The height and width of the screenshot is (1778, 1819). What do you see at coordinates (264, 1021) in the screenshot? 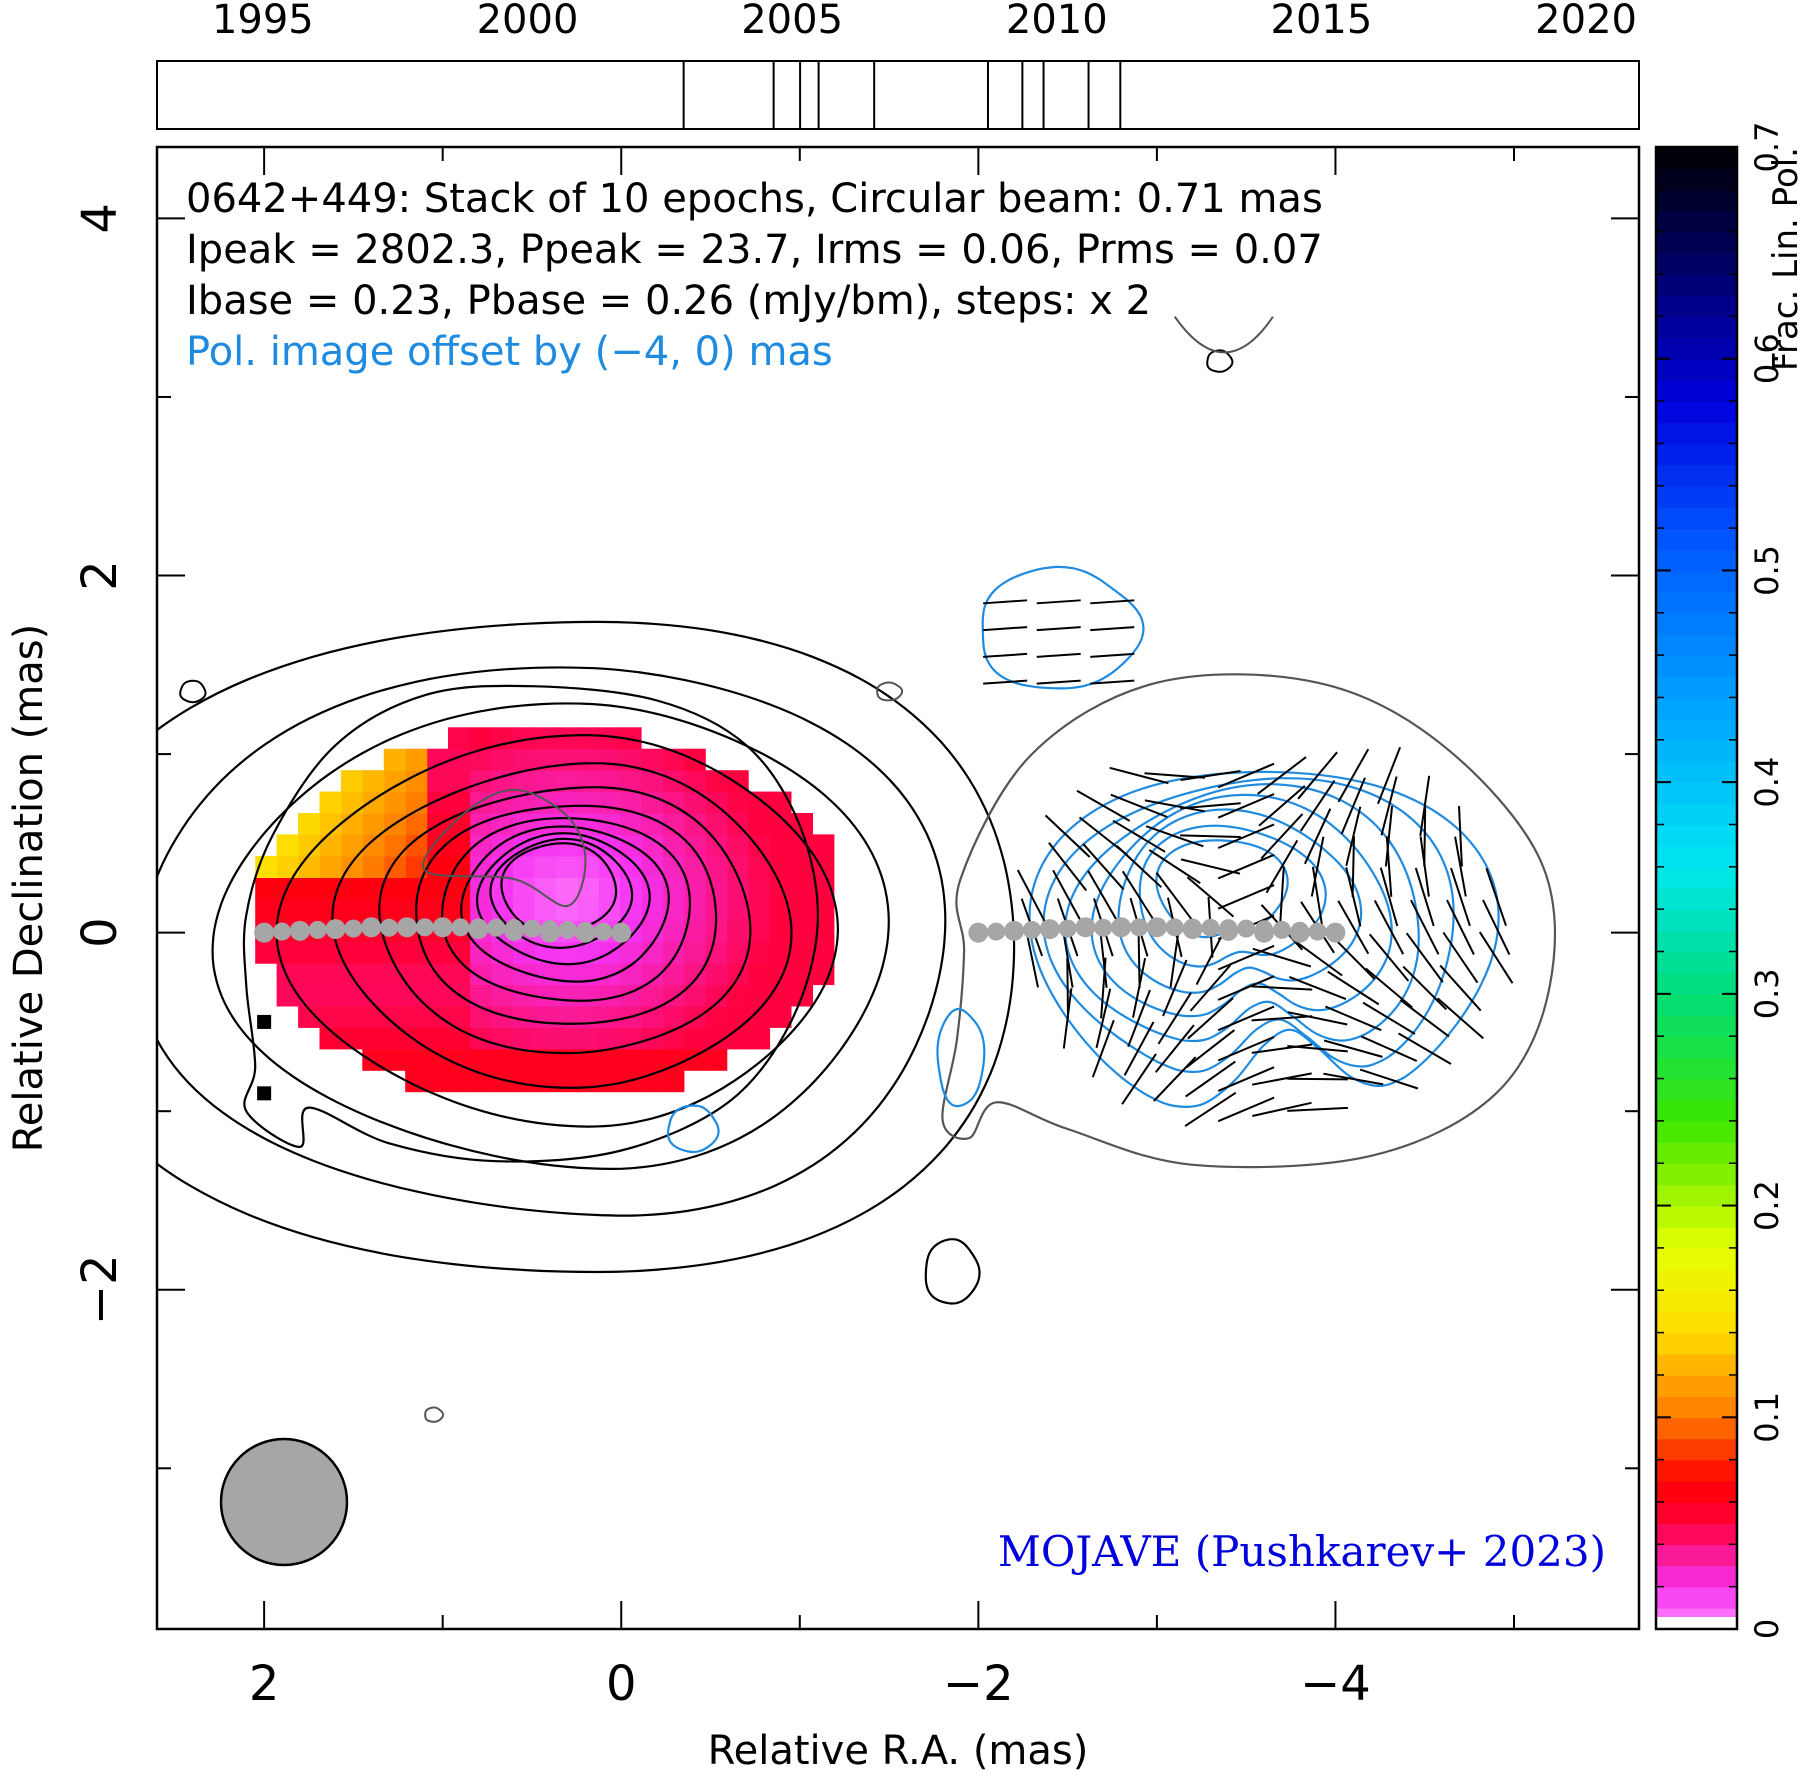
I see `component-marker` at bounding box center [264, 1021].